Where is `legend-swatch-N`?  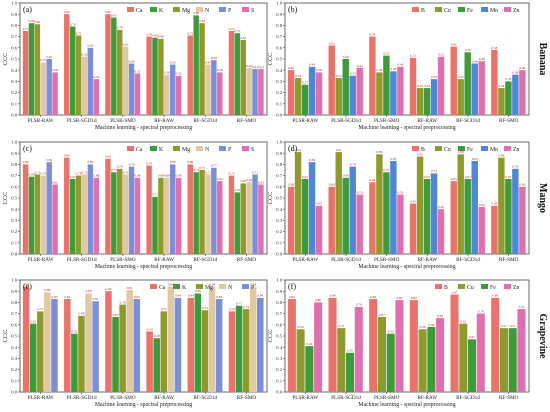
legend-swatch-N is located at coordinates (199, 148).